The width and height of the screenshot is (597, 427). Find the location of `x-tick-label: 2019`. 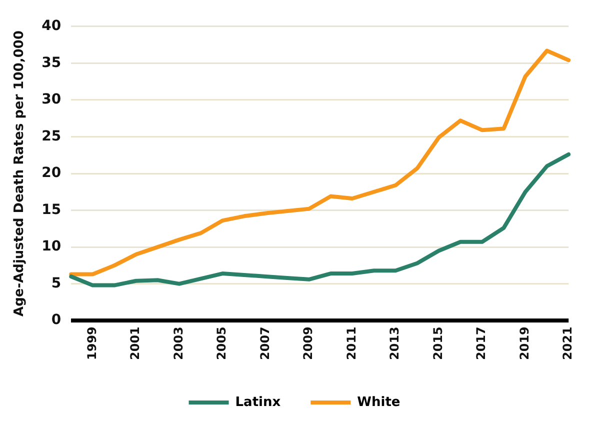

x-tick-label: 2019 is located at coordinates (524, 343).